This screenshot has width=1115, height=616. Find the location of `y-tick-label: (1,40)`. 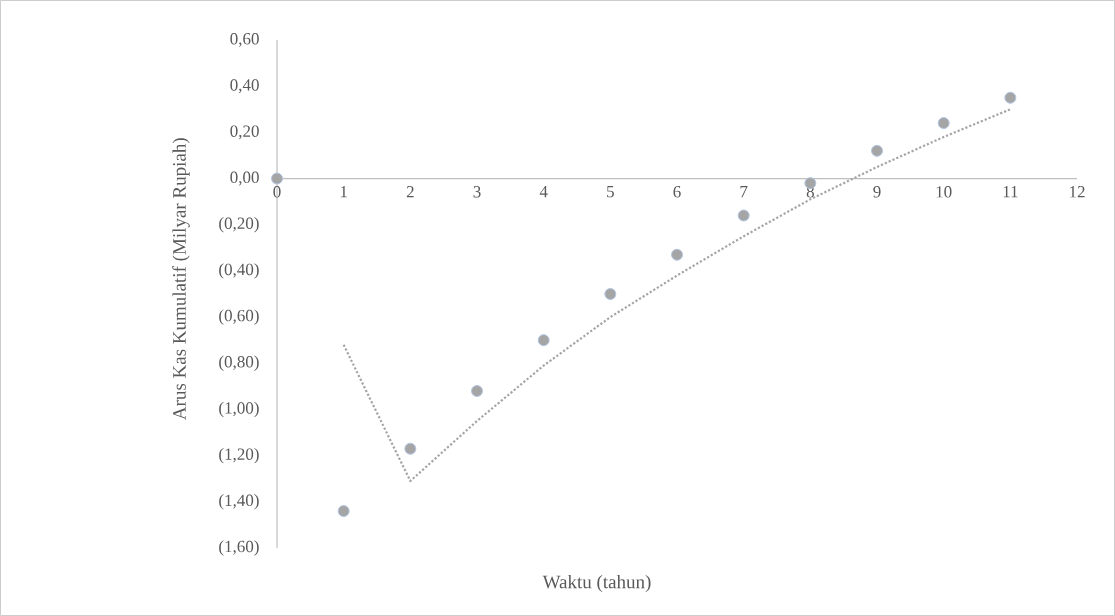

y-tick-label: (1,40) is located at coordinates (239, 502).